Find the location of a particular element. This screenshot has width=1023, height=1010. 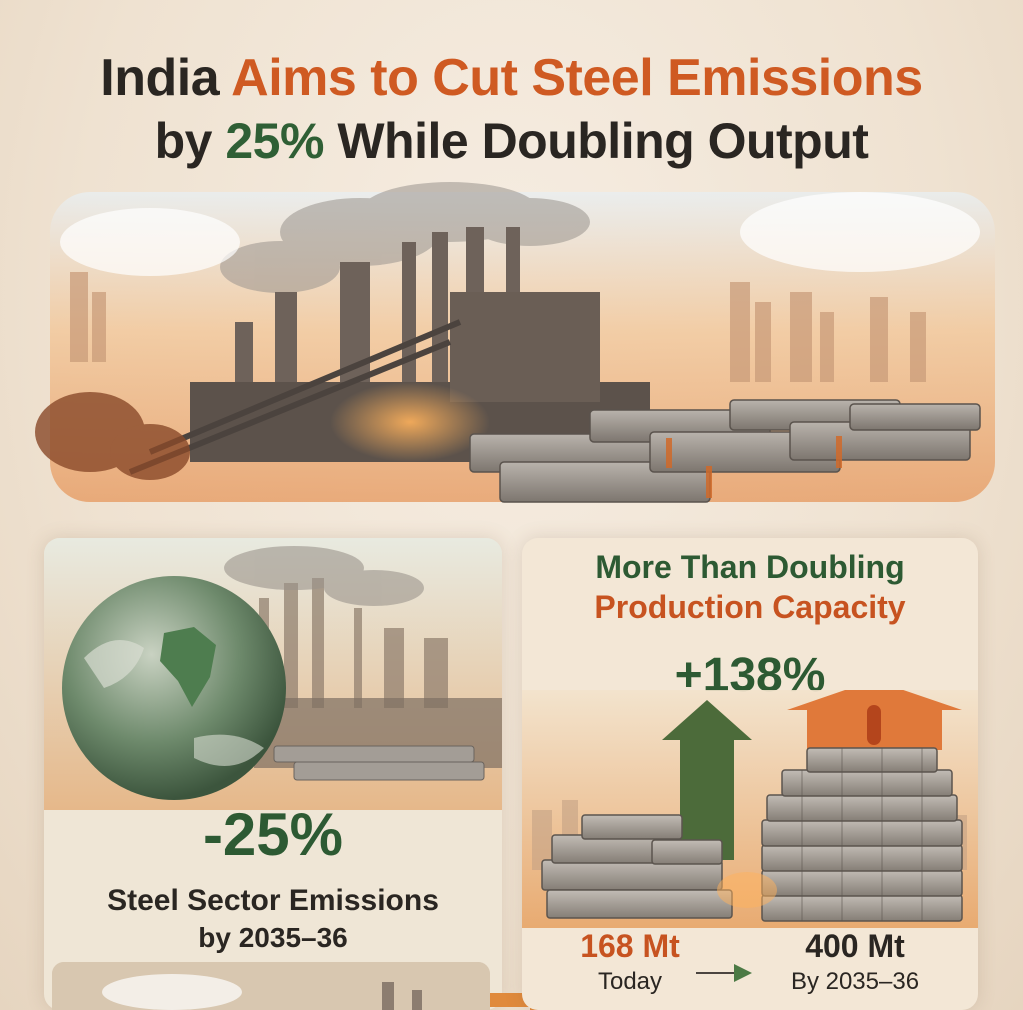

headline-by: by is located at coordinates (183, 141).